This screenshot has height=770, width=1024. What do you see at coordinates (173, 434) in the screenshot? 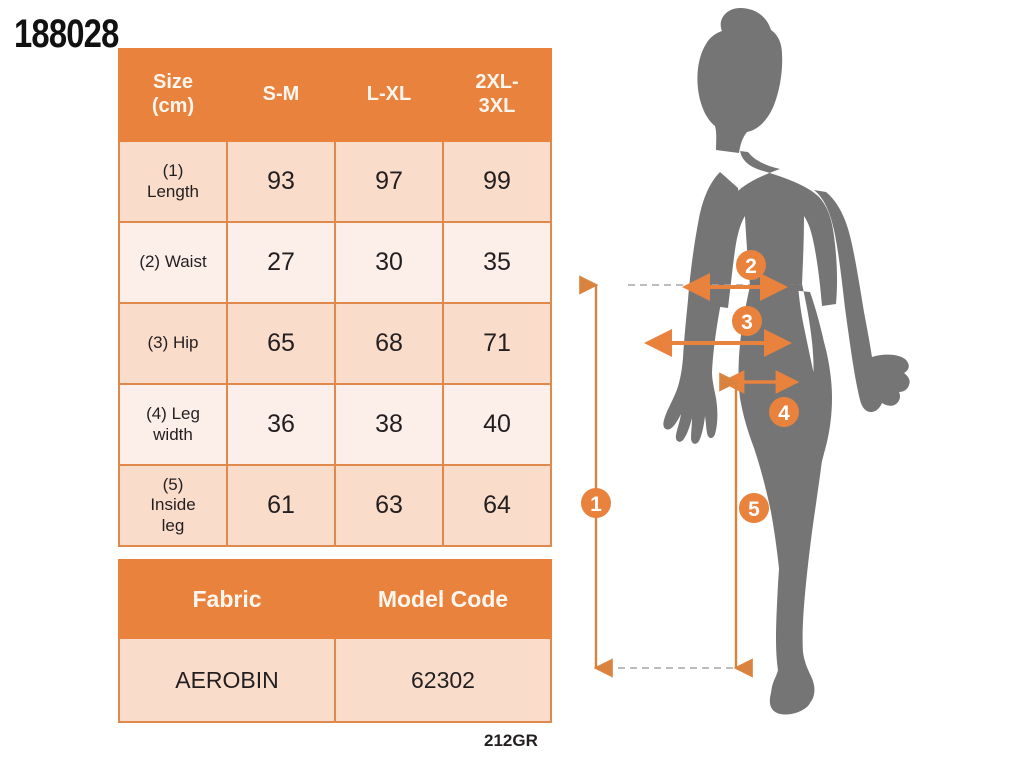
I see `row-label-leg-width-line2: width` at bounding box center [173, 434].